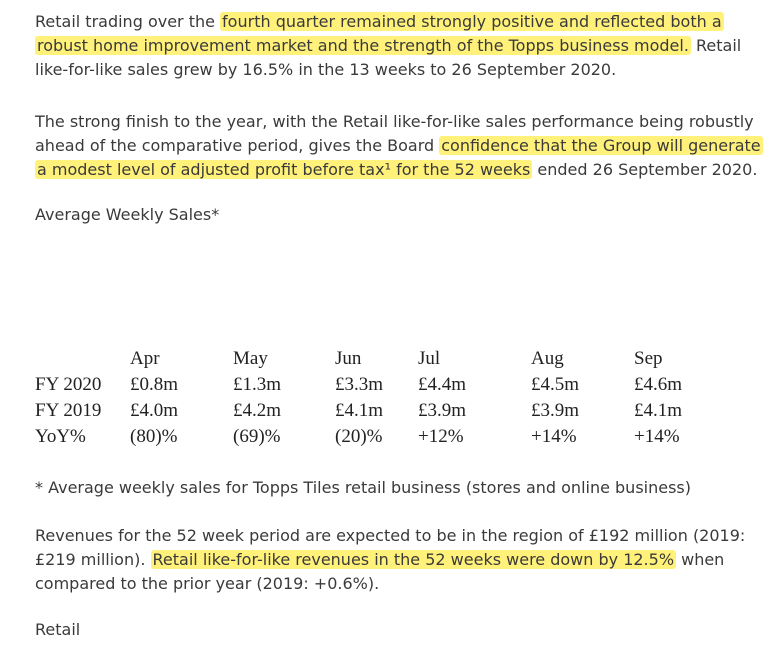 The width and height of the screenshot is (784, 650). What do you see at coordinates (648, 358) in the screenshot?
I see `month-header: Sep` at bounding box center [648, 358].